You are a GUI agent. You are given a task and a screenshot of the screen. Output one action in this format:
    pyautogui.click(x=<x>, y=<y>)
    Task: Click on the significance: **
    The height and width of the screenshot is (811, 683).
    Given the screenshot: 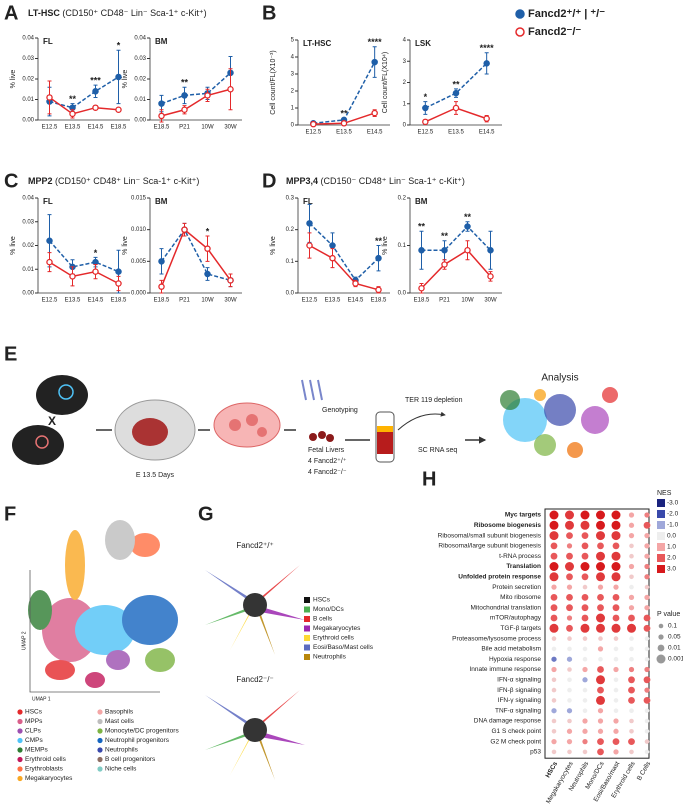 What is the action you would take?
    pyautogui.click(x=344, y=114)
    